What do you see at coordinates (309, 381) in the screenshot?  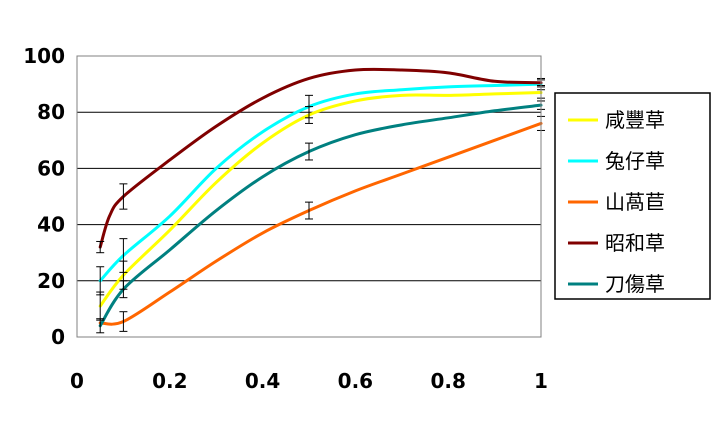 I see `x-axis-ticks: 0 0.2 0.4 0.6 0.8 1` at bounding box center [309, 381].